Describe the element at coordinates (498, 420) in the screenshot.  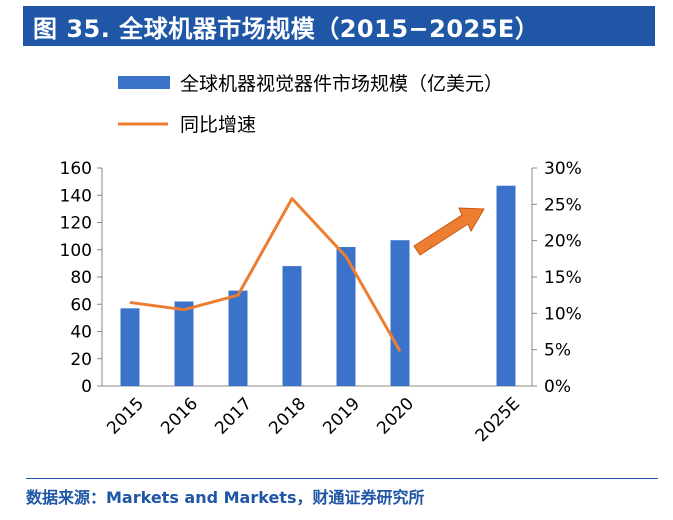
I see `x-tick-label: 2025E` at that location.